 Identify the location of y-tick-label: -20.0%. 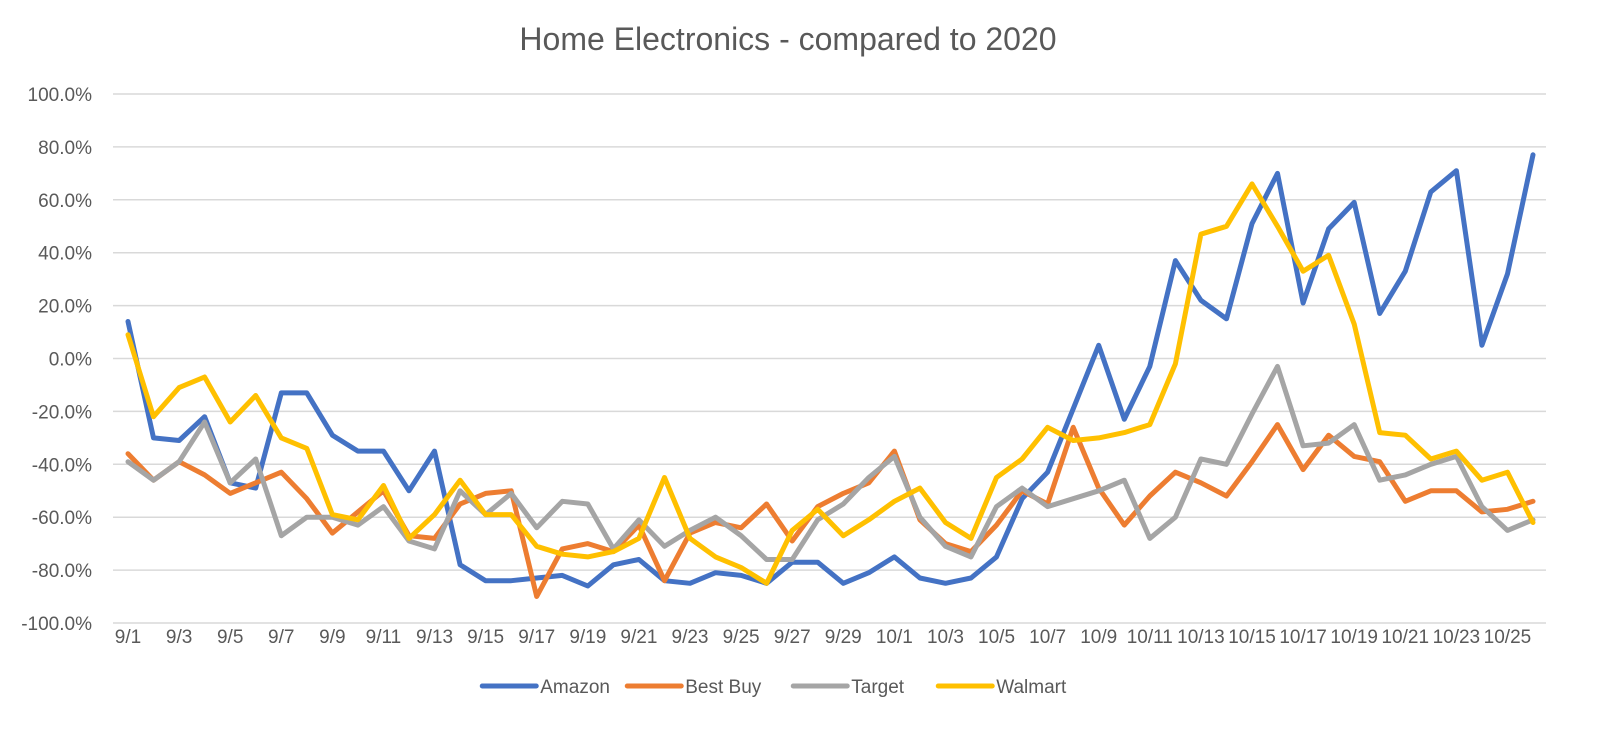
(62, 412).